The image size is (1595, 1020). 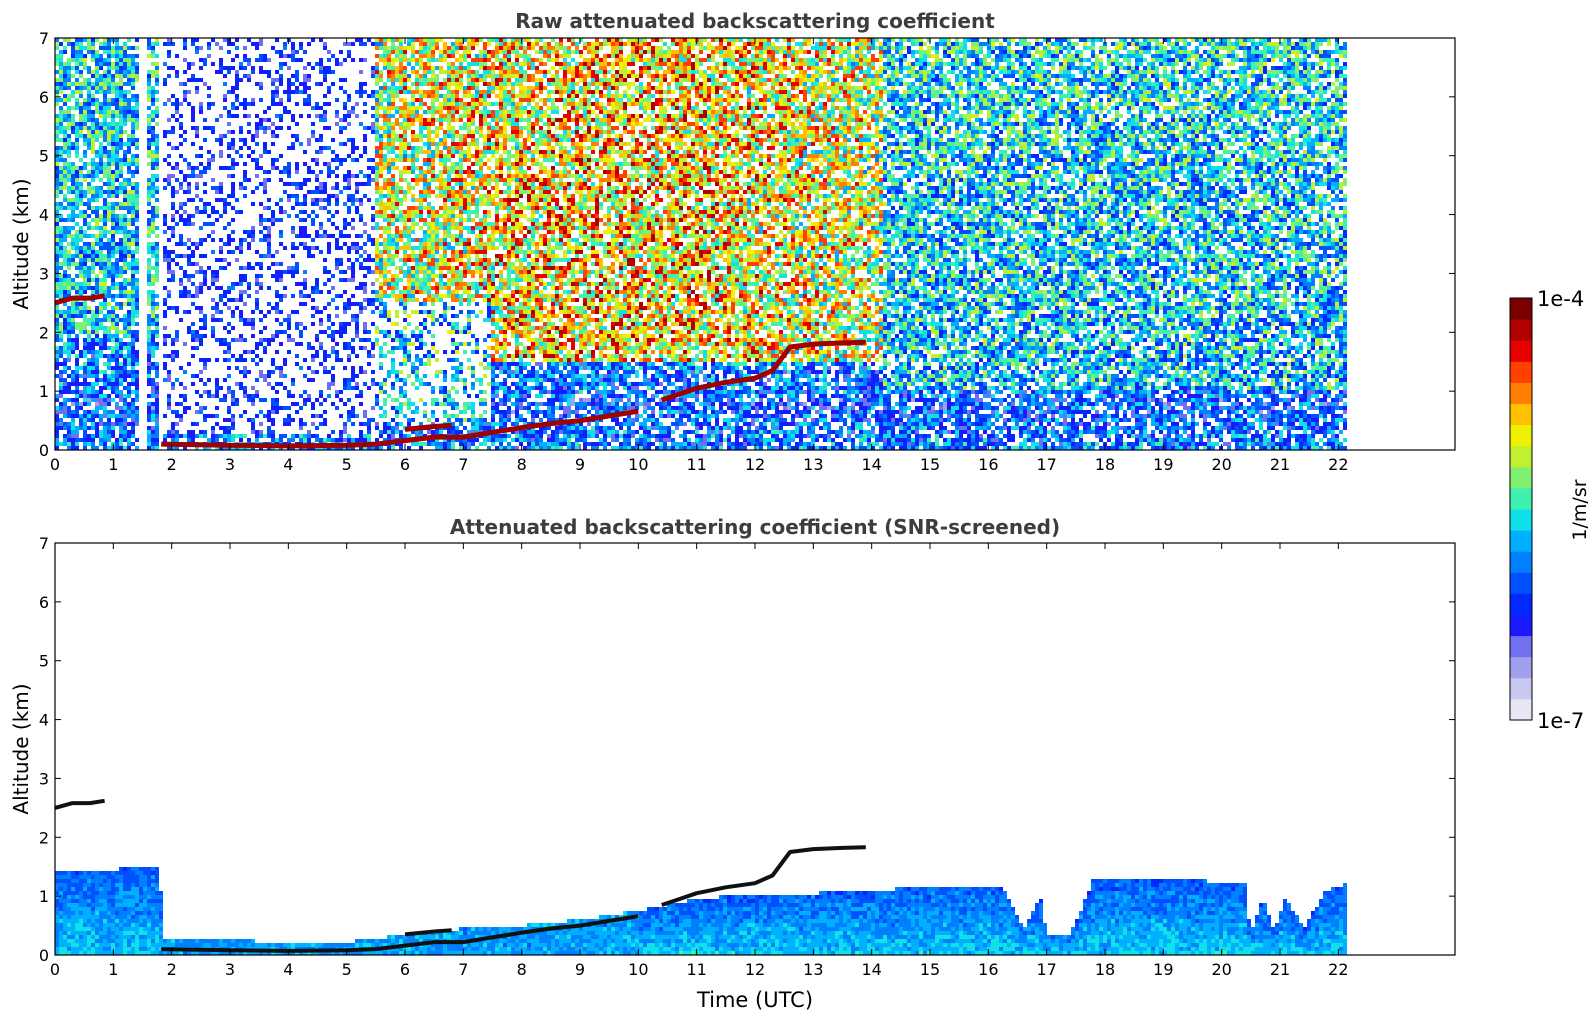 I want to click on xtick-label-raw-17: 17, so click(x=1046, y=464).